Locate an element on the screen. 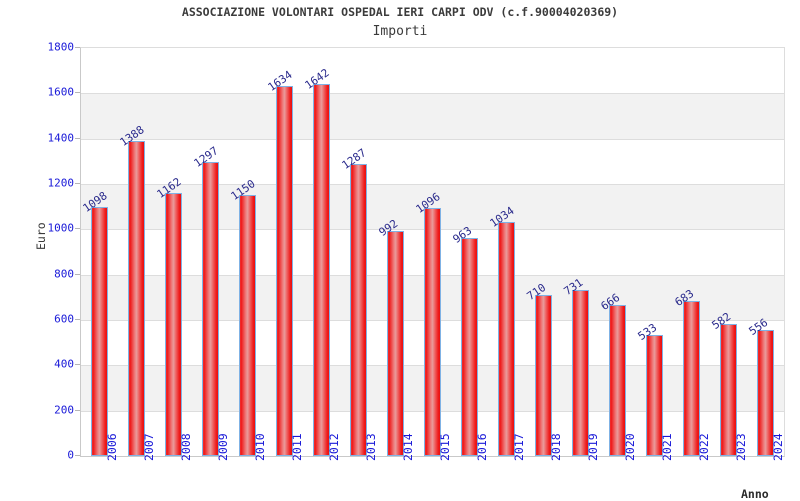 The height and width of the screenshot is (501, 800). x-axis-tick-label: 2009 is located at coordinates (222, 447).